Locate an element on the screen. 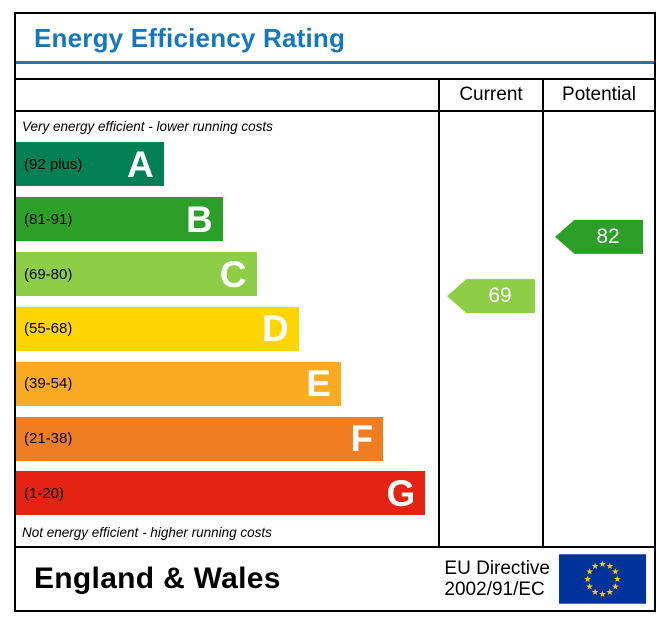 This screenshot has width=670, height=627. band-letter: B is located at coordinates (199, 219).